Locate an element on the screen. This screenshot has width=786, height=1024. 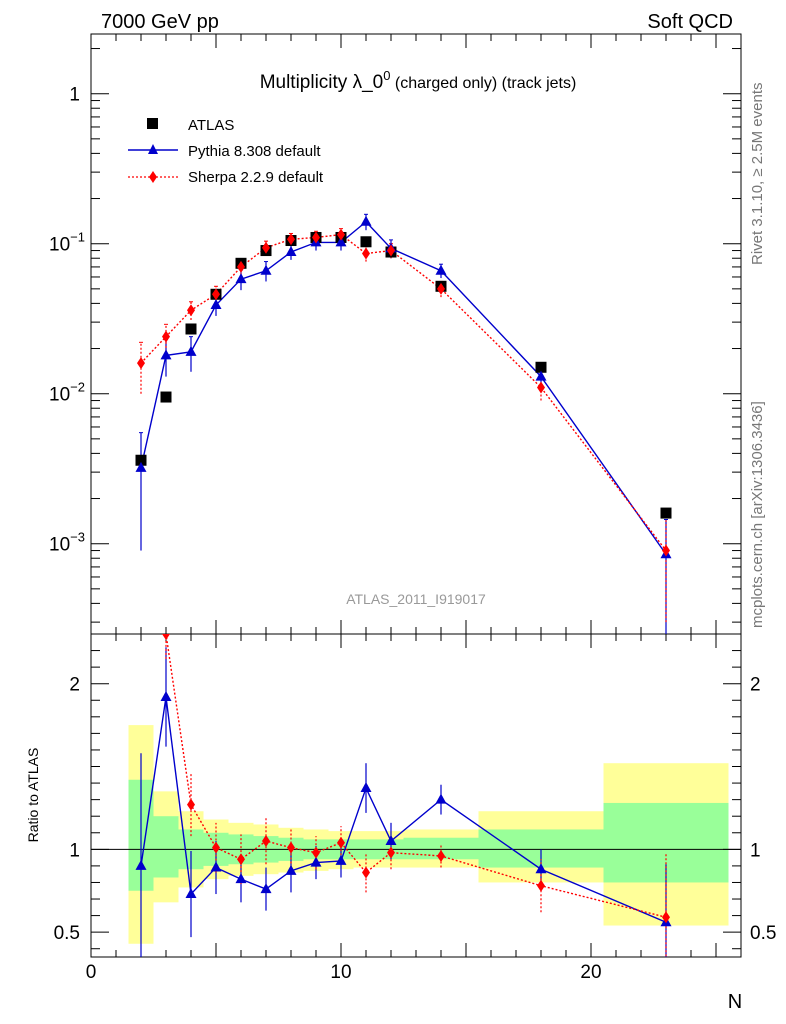
analysis-label: ATLAS_2011_I919017 is located at coordinates (416, 599).